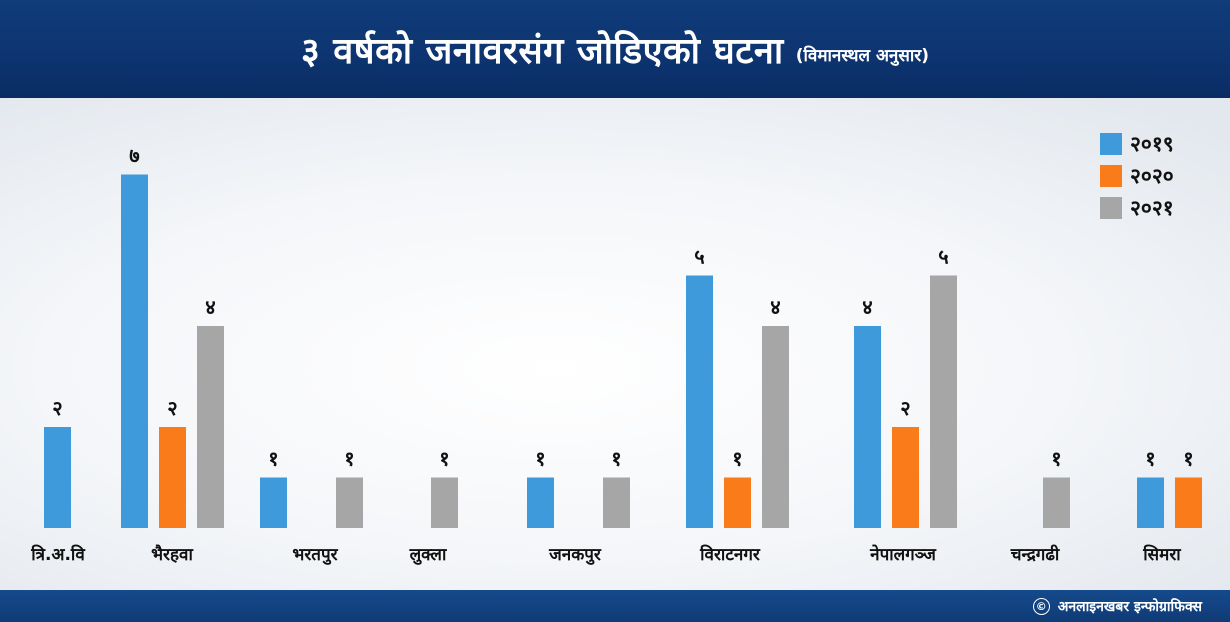 This screenshot has height=622, width=1230. What do you see at coordinates (349, 459) in the screenshot?
I see `data-label-2-series-2: १` at bounding box center [349, 459].